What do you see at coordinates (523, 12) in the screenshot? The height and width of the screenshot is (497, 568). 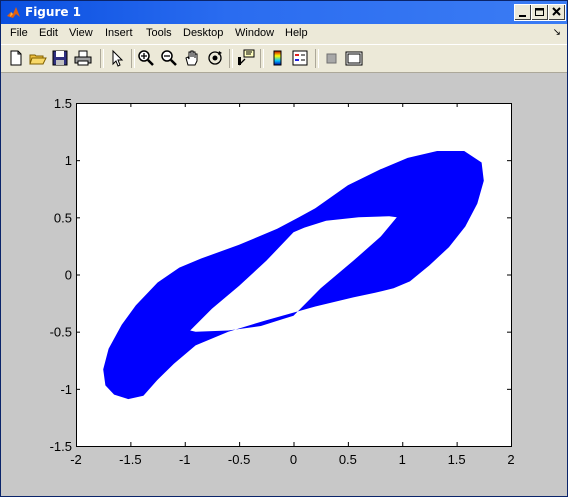 I see `minimize-button` at bounding box center [523, 12].